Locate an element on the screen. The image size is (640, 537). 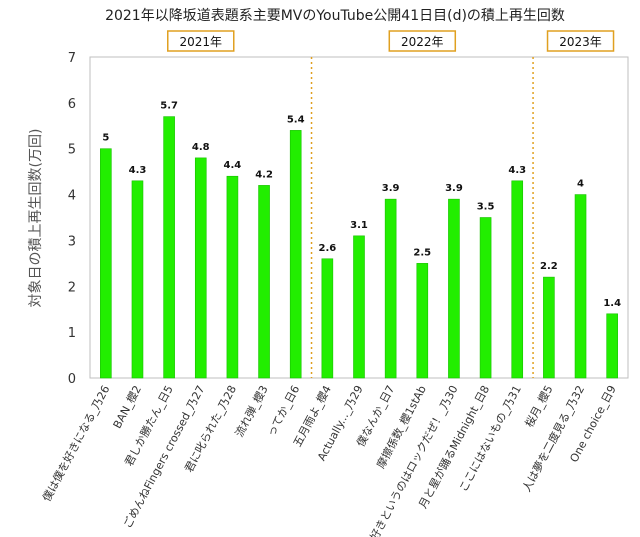
y-axis-label: 対象日の積上再生回数(万回) is located at coordinates (36, 218).